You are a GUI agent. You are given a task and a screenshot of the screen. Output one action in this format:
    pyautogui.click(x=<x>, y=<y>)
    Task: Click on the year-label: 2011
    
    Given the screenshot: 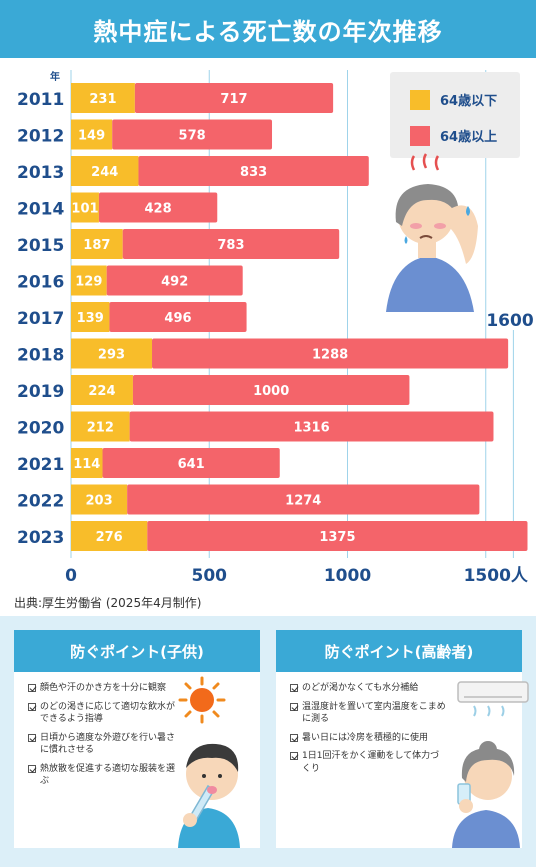 What is the action you would take?
    pyautogui.click(x=40, y=100)
    